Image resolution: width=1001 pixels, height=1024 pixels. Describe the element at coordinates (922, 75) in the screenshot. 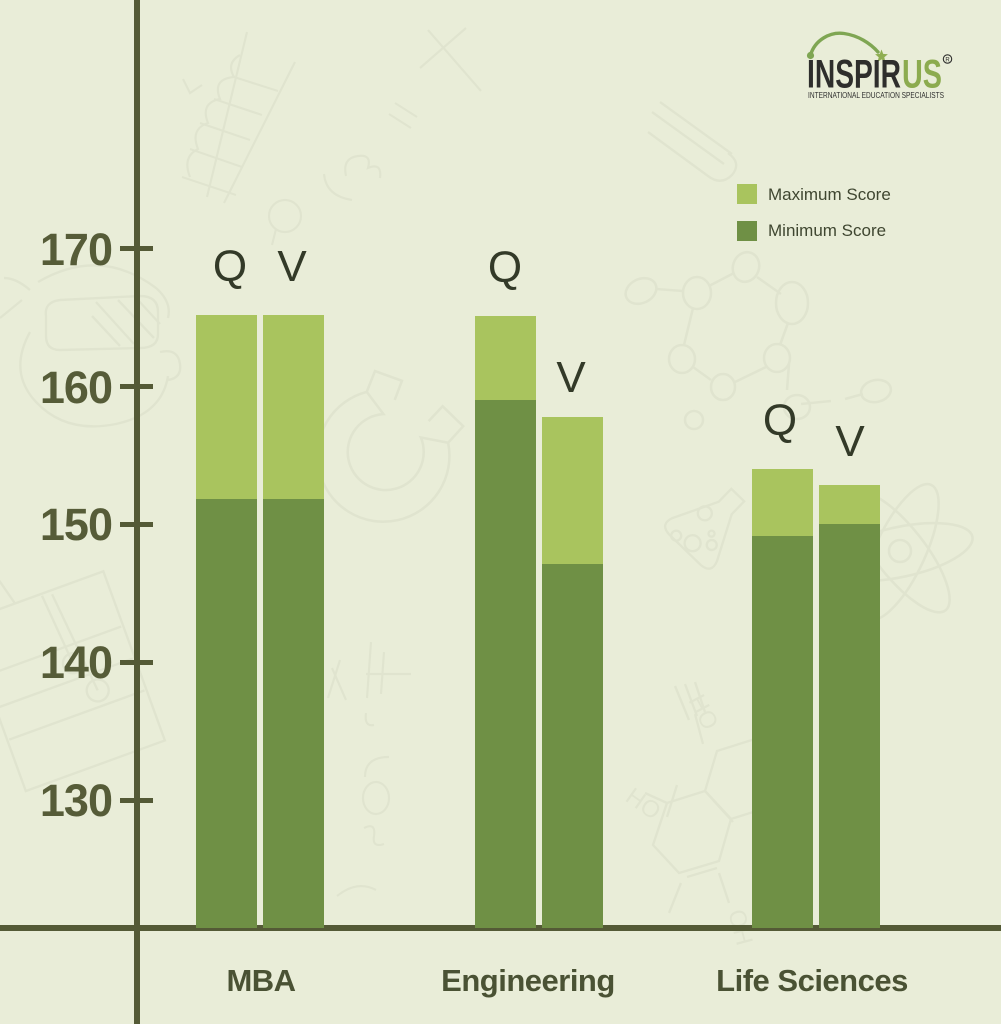

I see `svg-text: US` at that location.